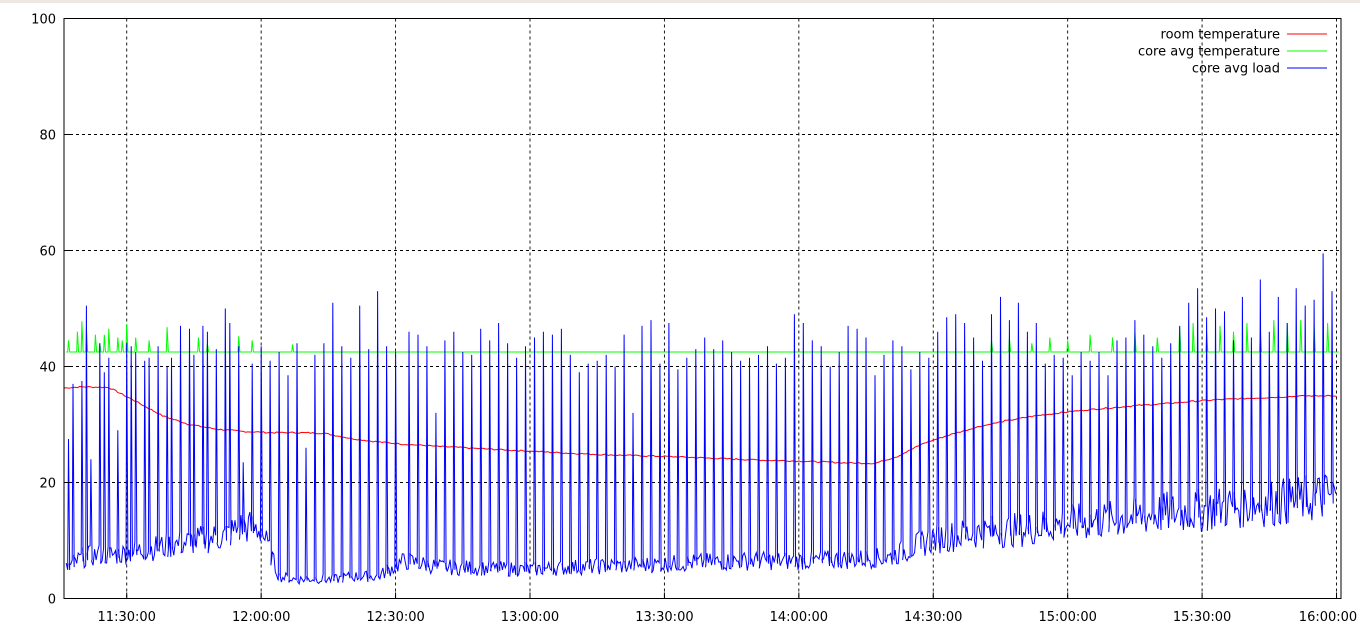 The height and width of the screenshot is (634, 1360). I want to click on x-tick-label: 13:30:00, so click(664, 617).